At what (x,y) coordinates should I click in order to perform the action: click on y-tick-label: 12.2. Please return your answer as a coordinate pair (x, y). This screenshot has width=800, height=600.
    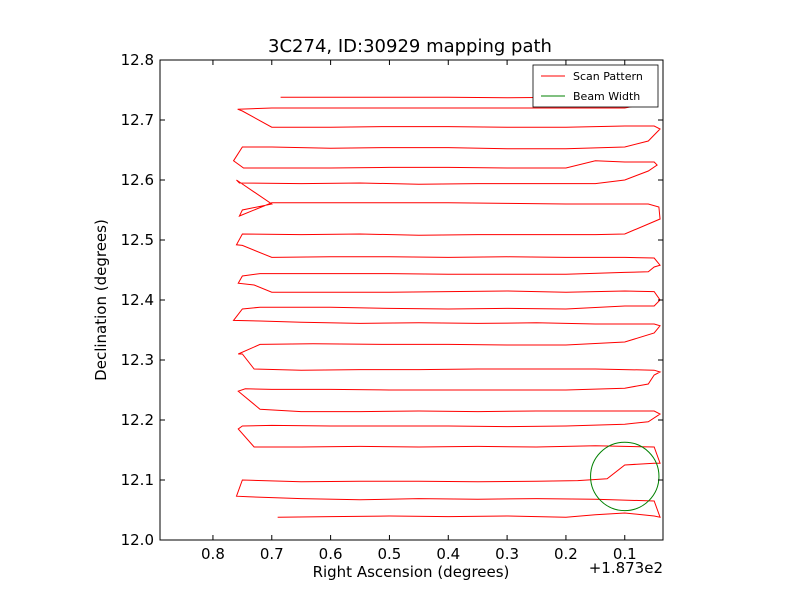
    Looking at the image, I should click on (137, 420).